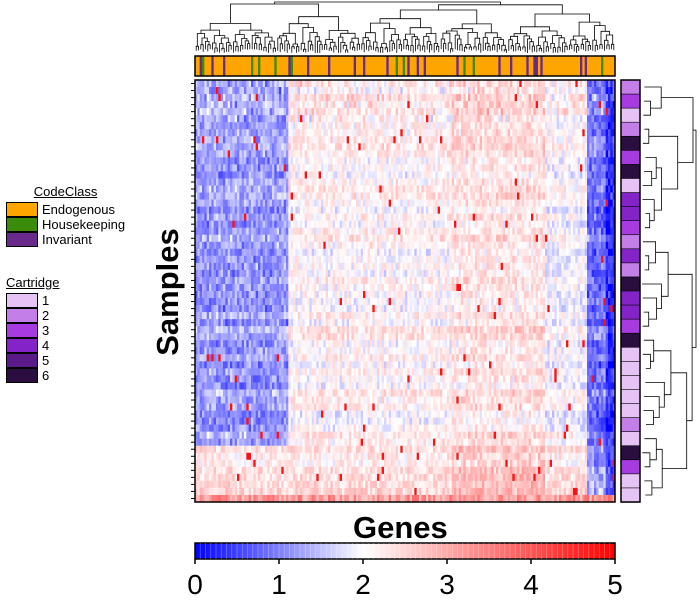 The image size is (700, 600). Describe the element at coordinates (202, 48) in the screenshot. I see `dendrogram-link` at that location.